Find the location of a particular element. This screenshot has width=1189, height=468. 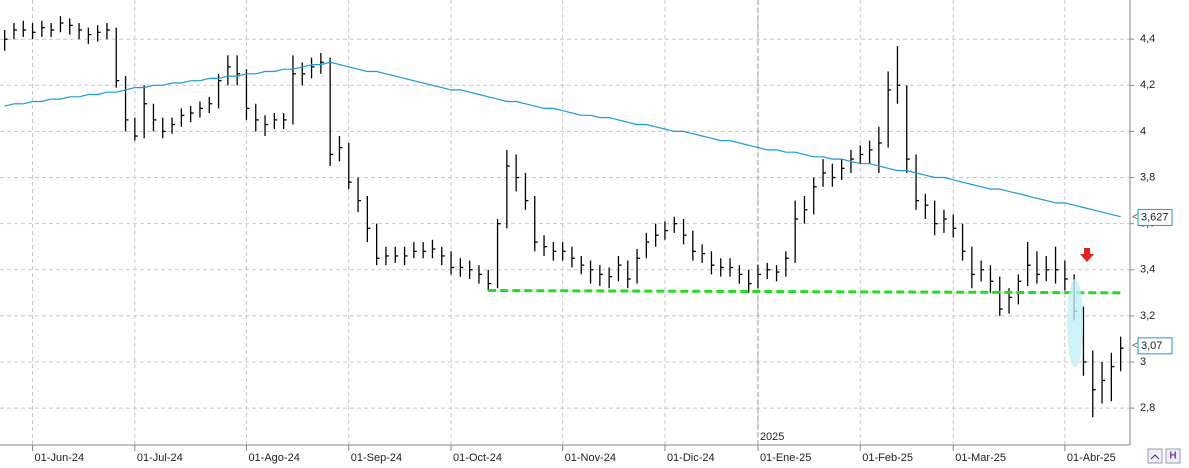

y-tick-label: 4,4 is located at coordinates (1147, 39).